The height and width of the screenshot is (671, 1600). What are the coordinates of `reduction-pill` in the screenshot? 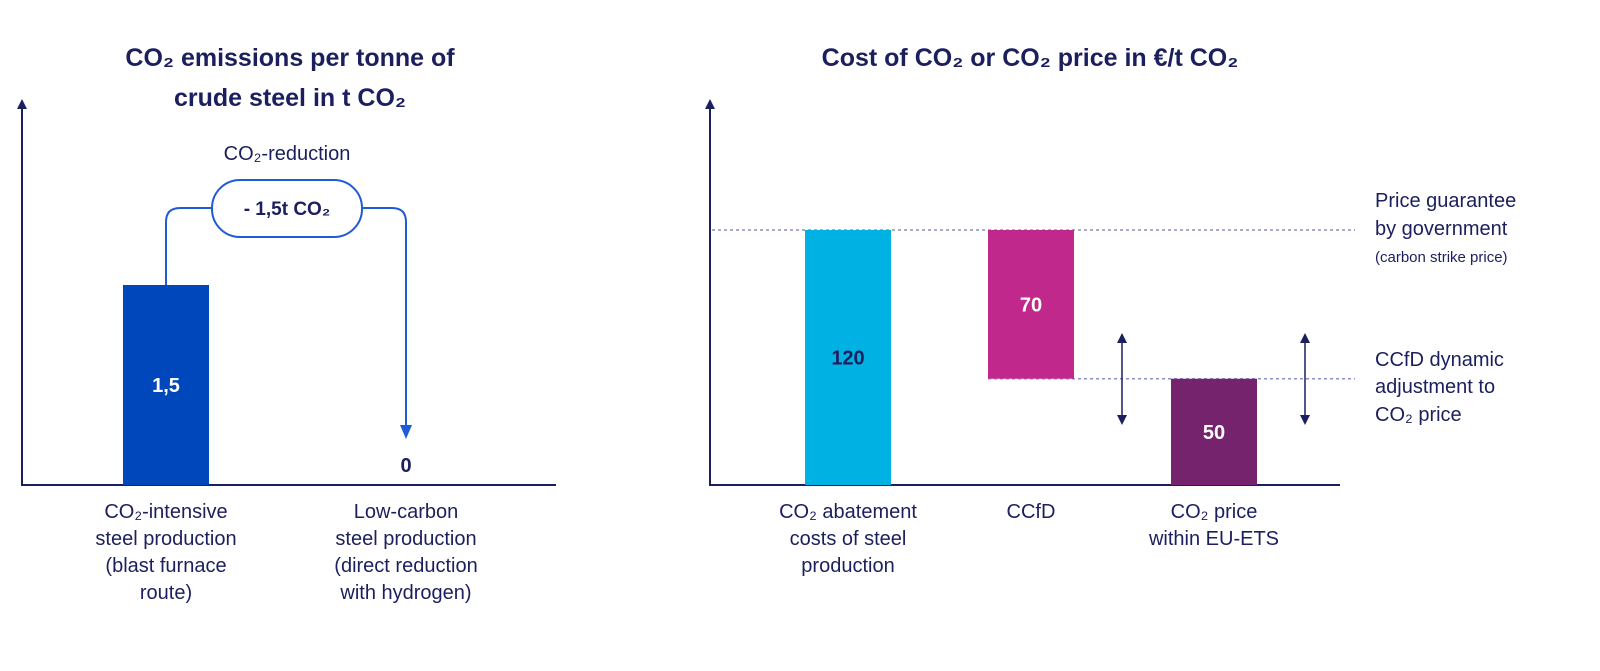 It's located at (287, 208).